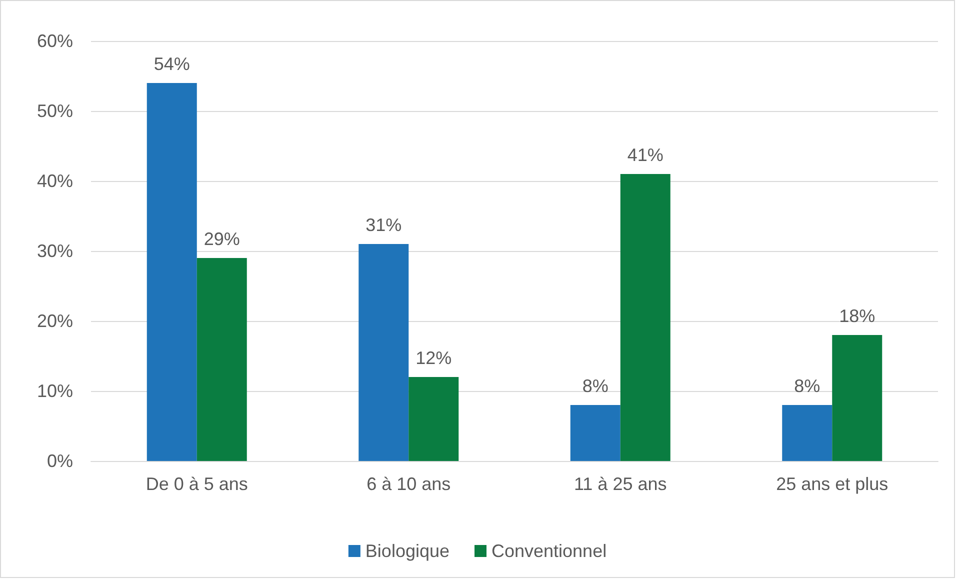 Image resolution: width=957 pixels, height=580 pixels. I want to click on legend-label: Biologique, so click(407, 551).